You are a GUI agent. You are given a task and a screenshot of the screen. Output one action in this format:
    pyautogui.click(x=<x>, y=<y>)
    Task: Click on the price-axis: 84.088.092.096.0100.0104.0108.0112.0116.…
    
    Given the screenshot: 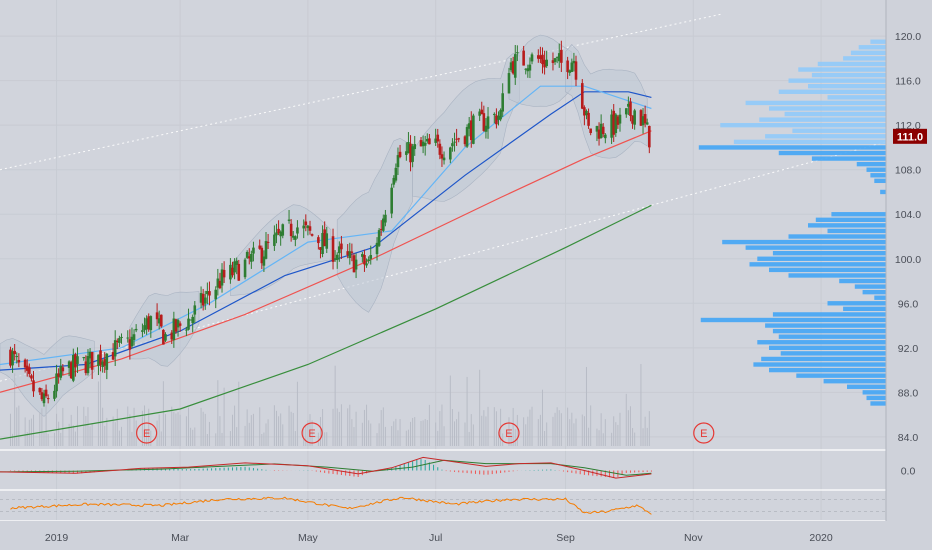 What is the action you would take?
    pyautogui.click(x=908, y=260)
    